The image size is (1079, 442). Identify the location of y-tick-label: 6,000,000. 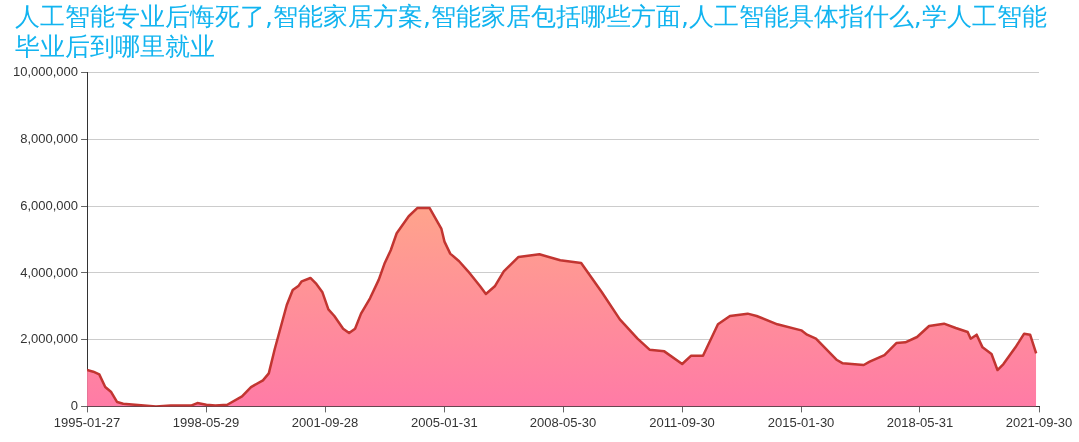
(49, 205).